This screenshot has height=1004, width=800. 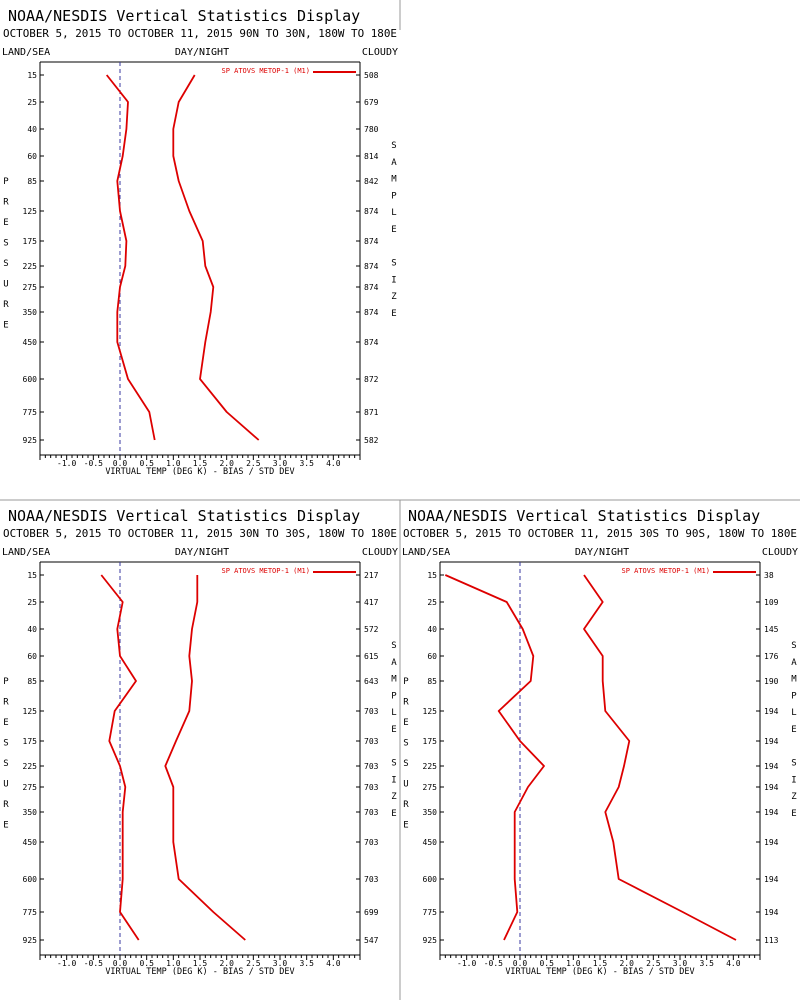 I want to click on sample-size-label-letter: M, so click(x=794, y=680).